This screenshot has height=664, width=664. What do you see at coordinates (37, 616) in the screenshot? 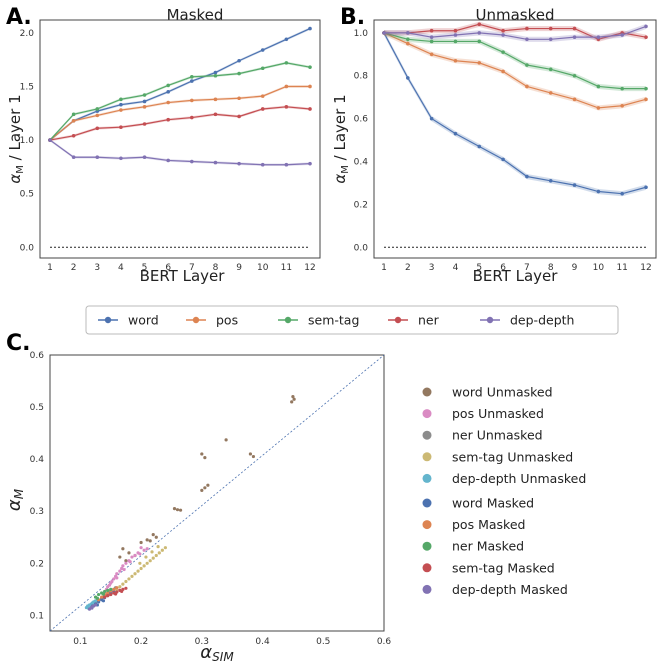
I see `c-ytick: 0.1` at bounding box center [37, 616].